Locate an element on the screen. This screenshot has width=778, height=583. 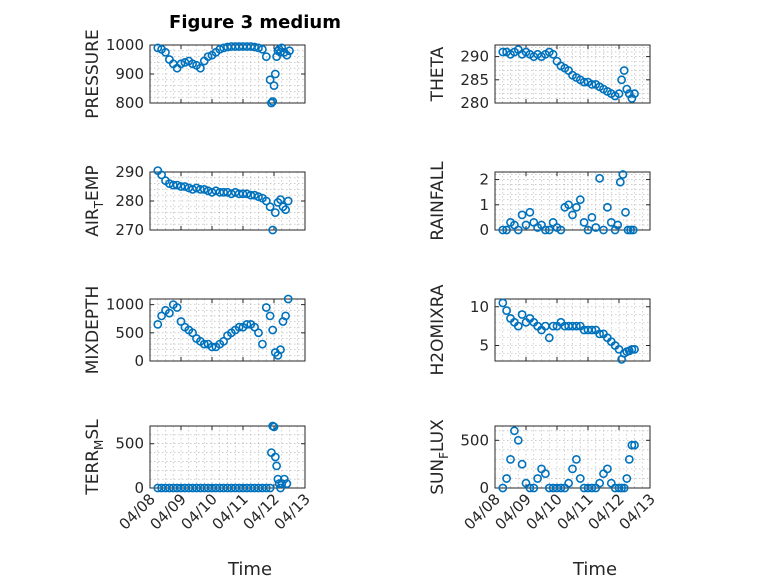
subplot-h2o-mixing-ratio: 5 10 H2OMIXRA is located at coordinates (539, 330).